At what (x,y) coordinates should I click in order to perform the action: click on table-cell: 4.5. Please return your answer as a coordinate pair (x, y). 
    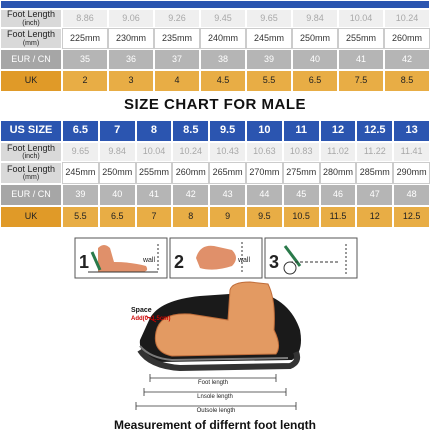
    Looking at the image, I should click on (223, 81).